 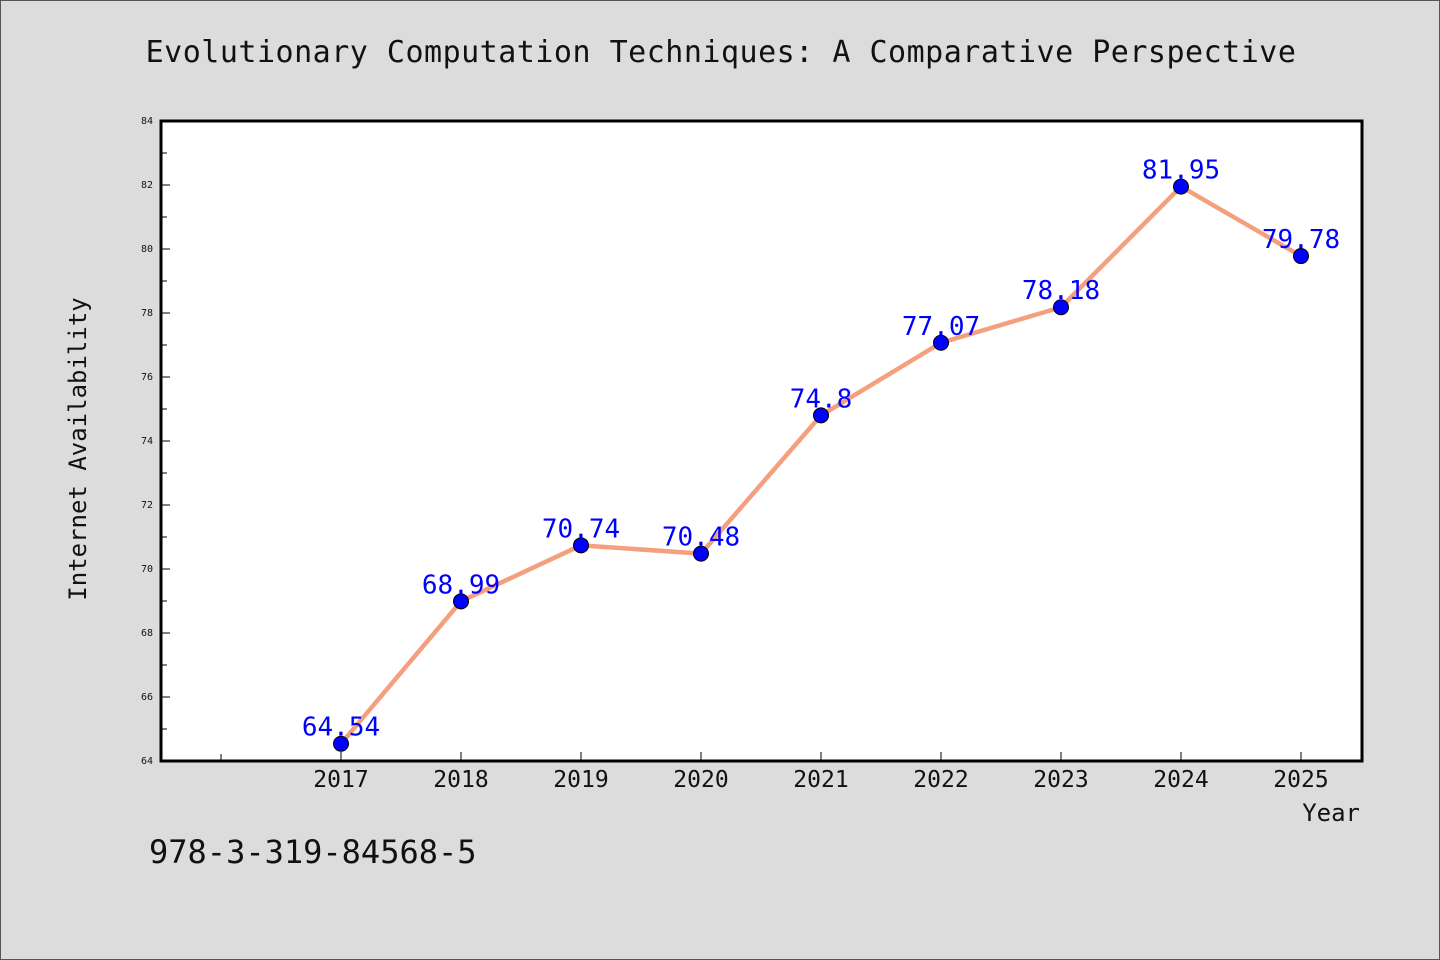 I want to click on x-tick-label: 2025, so click(x=1300, y=780).